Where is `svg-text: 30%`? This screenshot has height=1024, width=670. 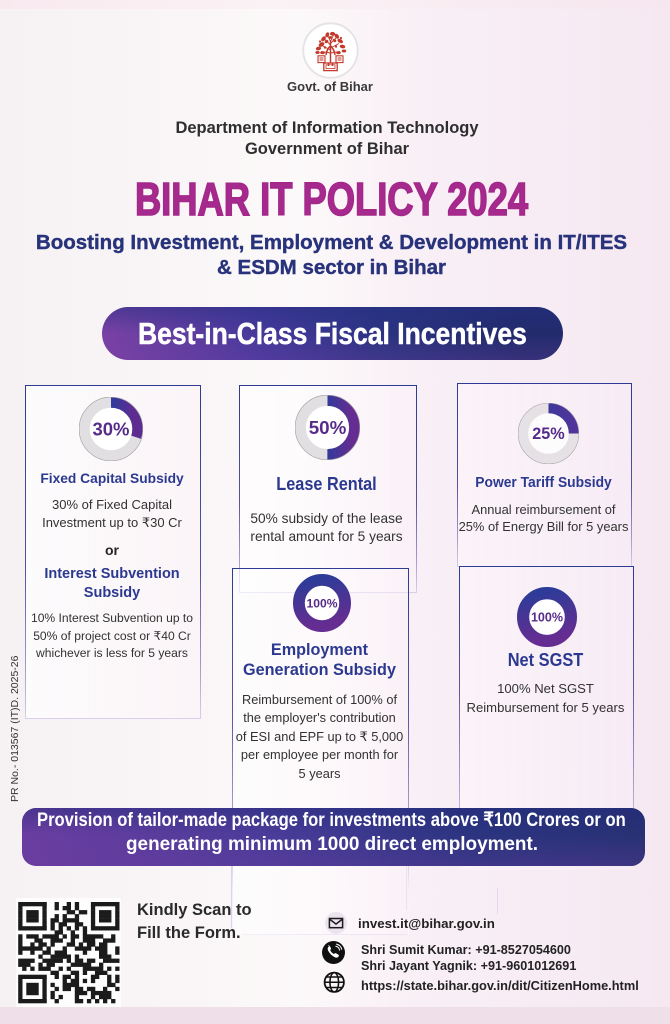 svg-text: 30% is located at coordinates (110, 429).